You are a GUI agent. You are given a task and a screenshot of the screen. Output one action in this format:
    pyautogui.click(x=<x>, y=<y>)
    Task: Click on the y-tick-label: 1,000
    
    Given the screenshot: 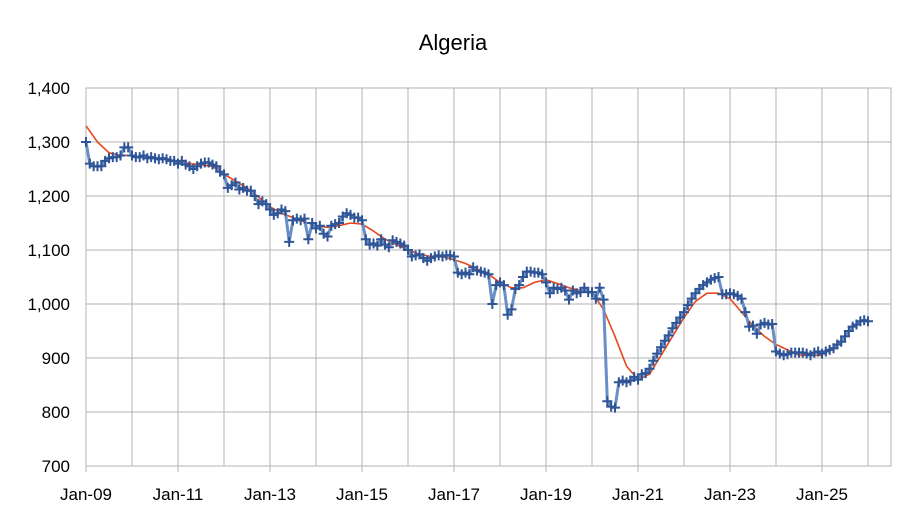 What is the action you would take?
    pyautogui.click(x=48, y=304)
    